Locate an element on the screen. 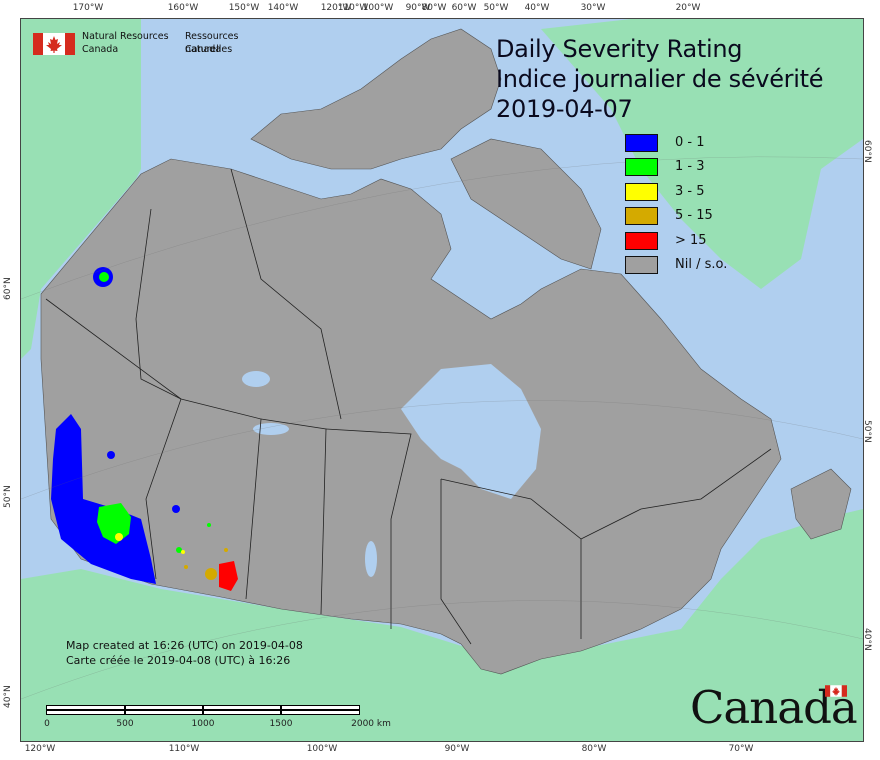 Image resolution: width=880 pixels, height=760 pixels. scale-bar is located at coordinates (203, 710).